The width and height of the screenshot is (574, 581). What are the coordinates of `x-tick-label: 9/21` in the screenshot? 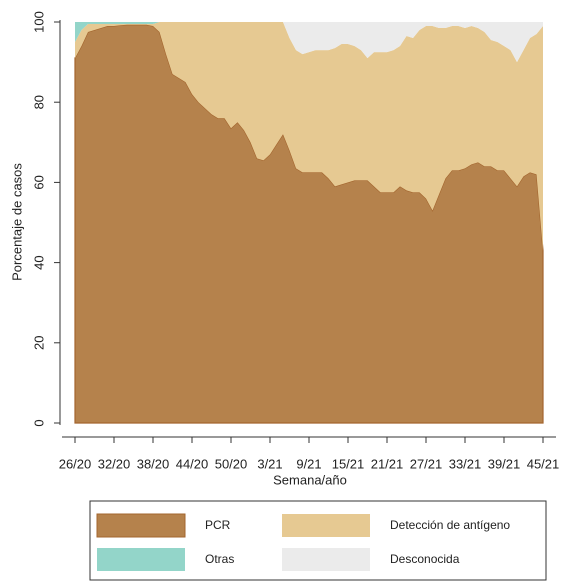 It's located at (308, 463).